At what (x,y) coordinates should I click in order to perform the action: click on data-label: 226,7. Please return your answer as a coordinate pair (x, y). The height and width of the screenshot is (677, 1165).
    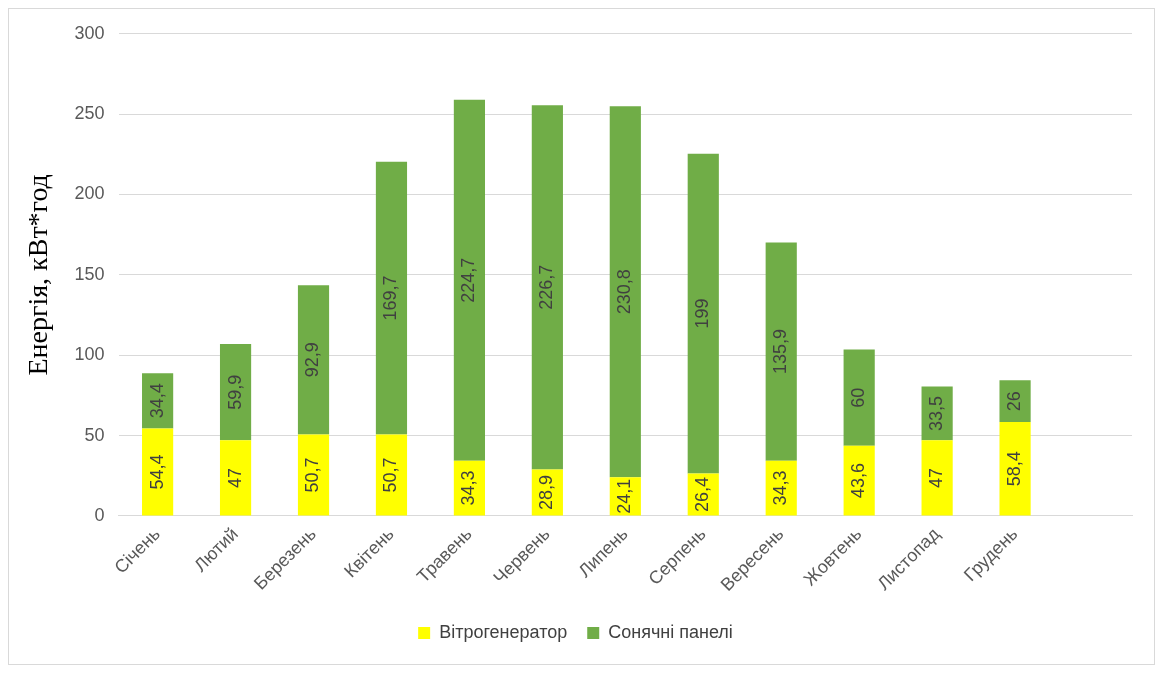
    Looking at the image, I should click on (546, 287).